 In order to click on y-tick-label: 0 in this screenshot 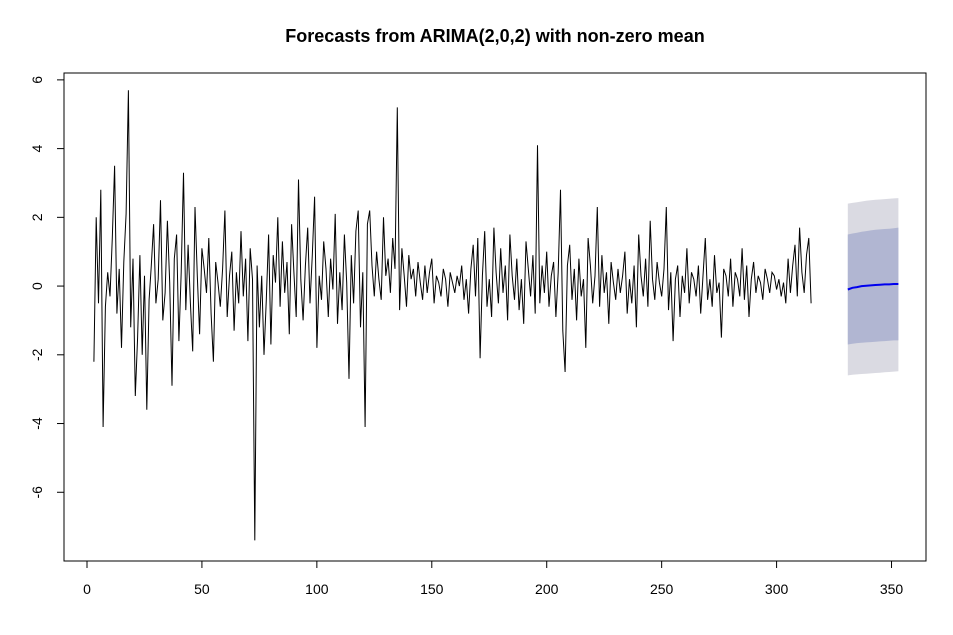, I will do `click(37, 286)`.